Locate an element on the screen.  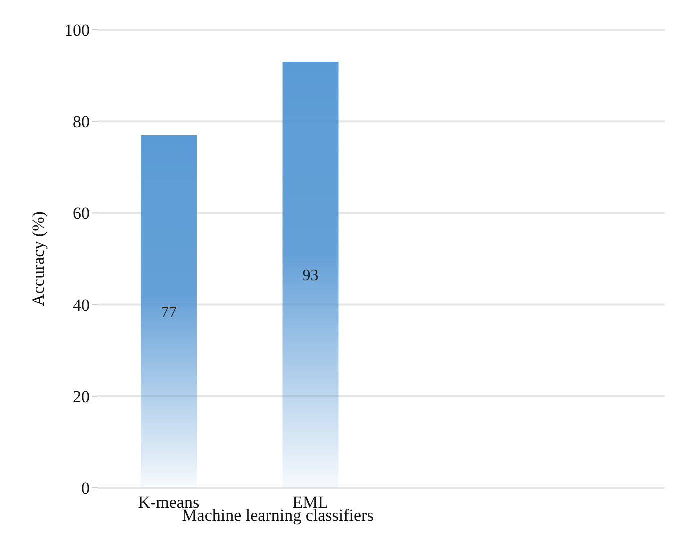
data-label: 77 is located at coordinates (169, 313).